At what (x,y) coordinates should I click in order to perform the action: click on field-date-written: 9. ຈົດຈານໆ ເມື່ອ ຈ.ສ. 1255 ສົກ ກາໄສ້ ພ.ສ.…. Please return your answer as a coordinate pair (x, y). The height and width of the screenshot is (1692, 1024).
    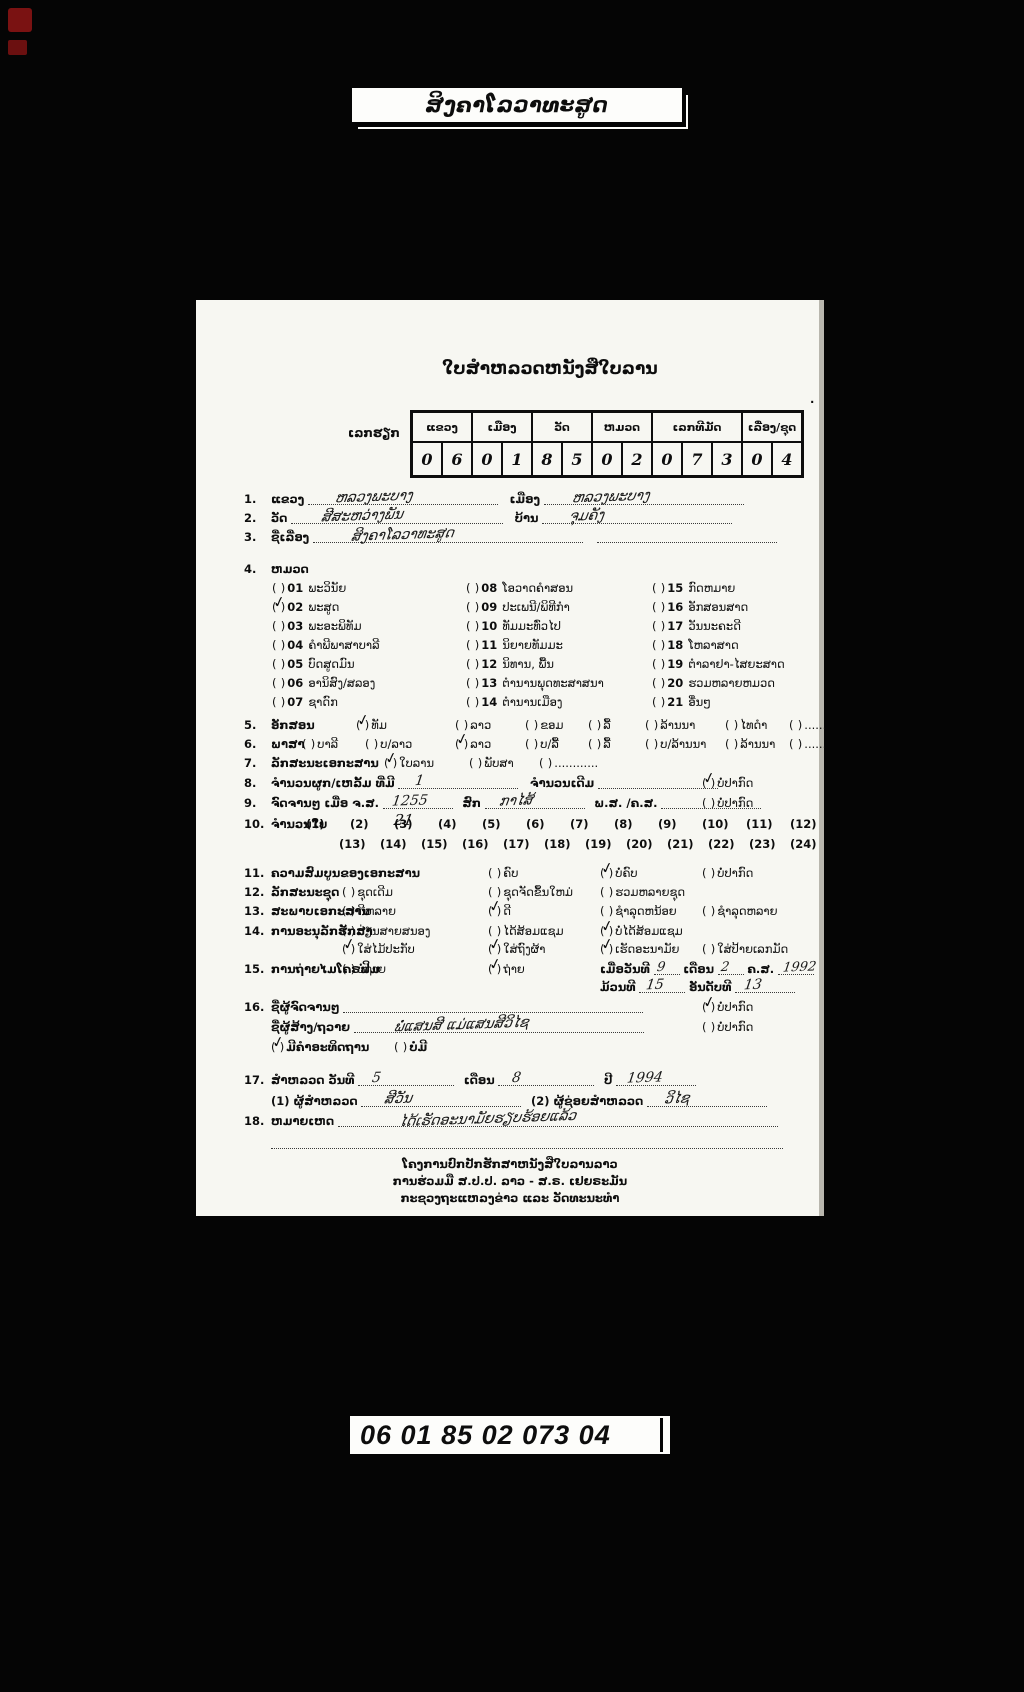
    Looking at the image, I should click on (503, 801).